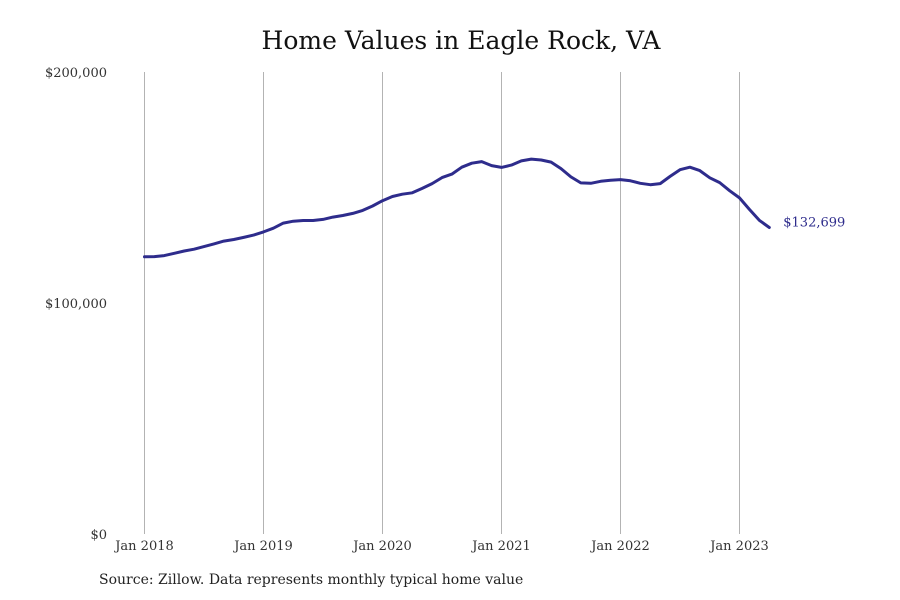 The width and height of the screenshot is (900, 600). I want to click on chart-title: Home Values in Eagle Rock, VA, so click(461, 40).